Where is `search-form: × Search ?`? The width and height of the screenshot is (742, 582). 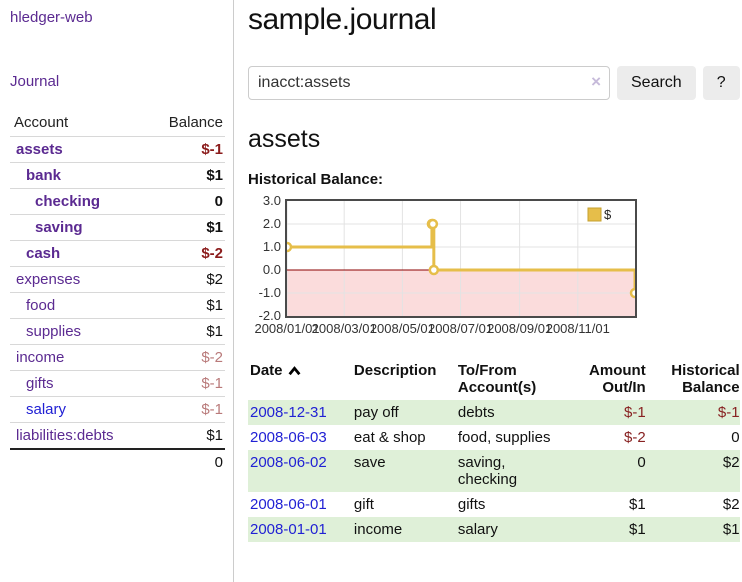
search-form: × Search ? is located at coordinates (494, 83).